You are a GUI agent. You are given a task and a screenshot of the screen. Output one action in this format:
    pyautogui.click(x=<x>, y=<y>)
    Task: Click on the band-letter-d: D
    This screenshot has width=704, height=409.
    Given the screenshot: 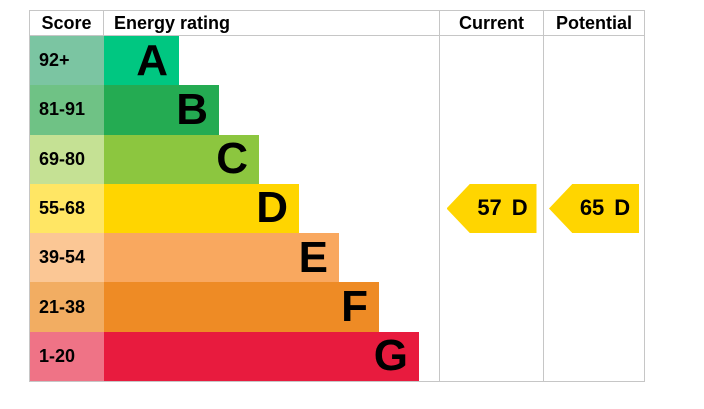 What is the action you would take?
    pyautogui.click(x=272, y=208)
    